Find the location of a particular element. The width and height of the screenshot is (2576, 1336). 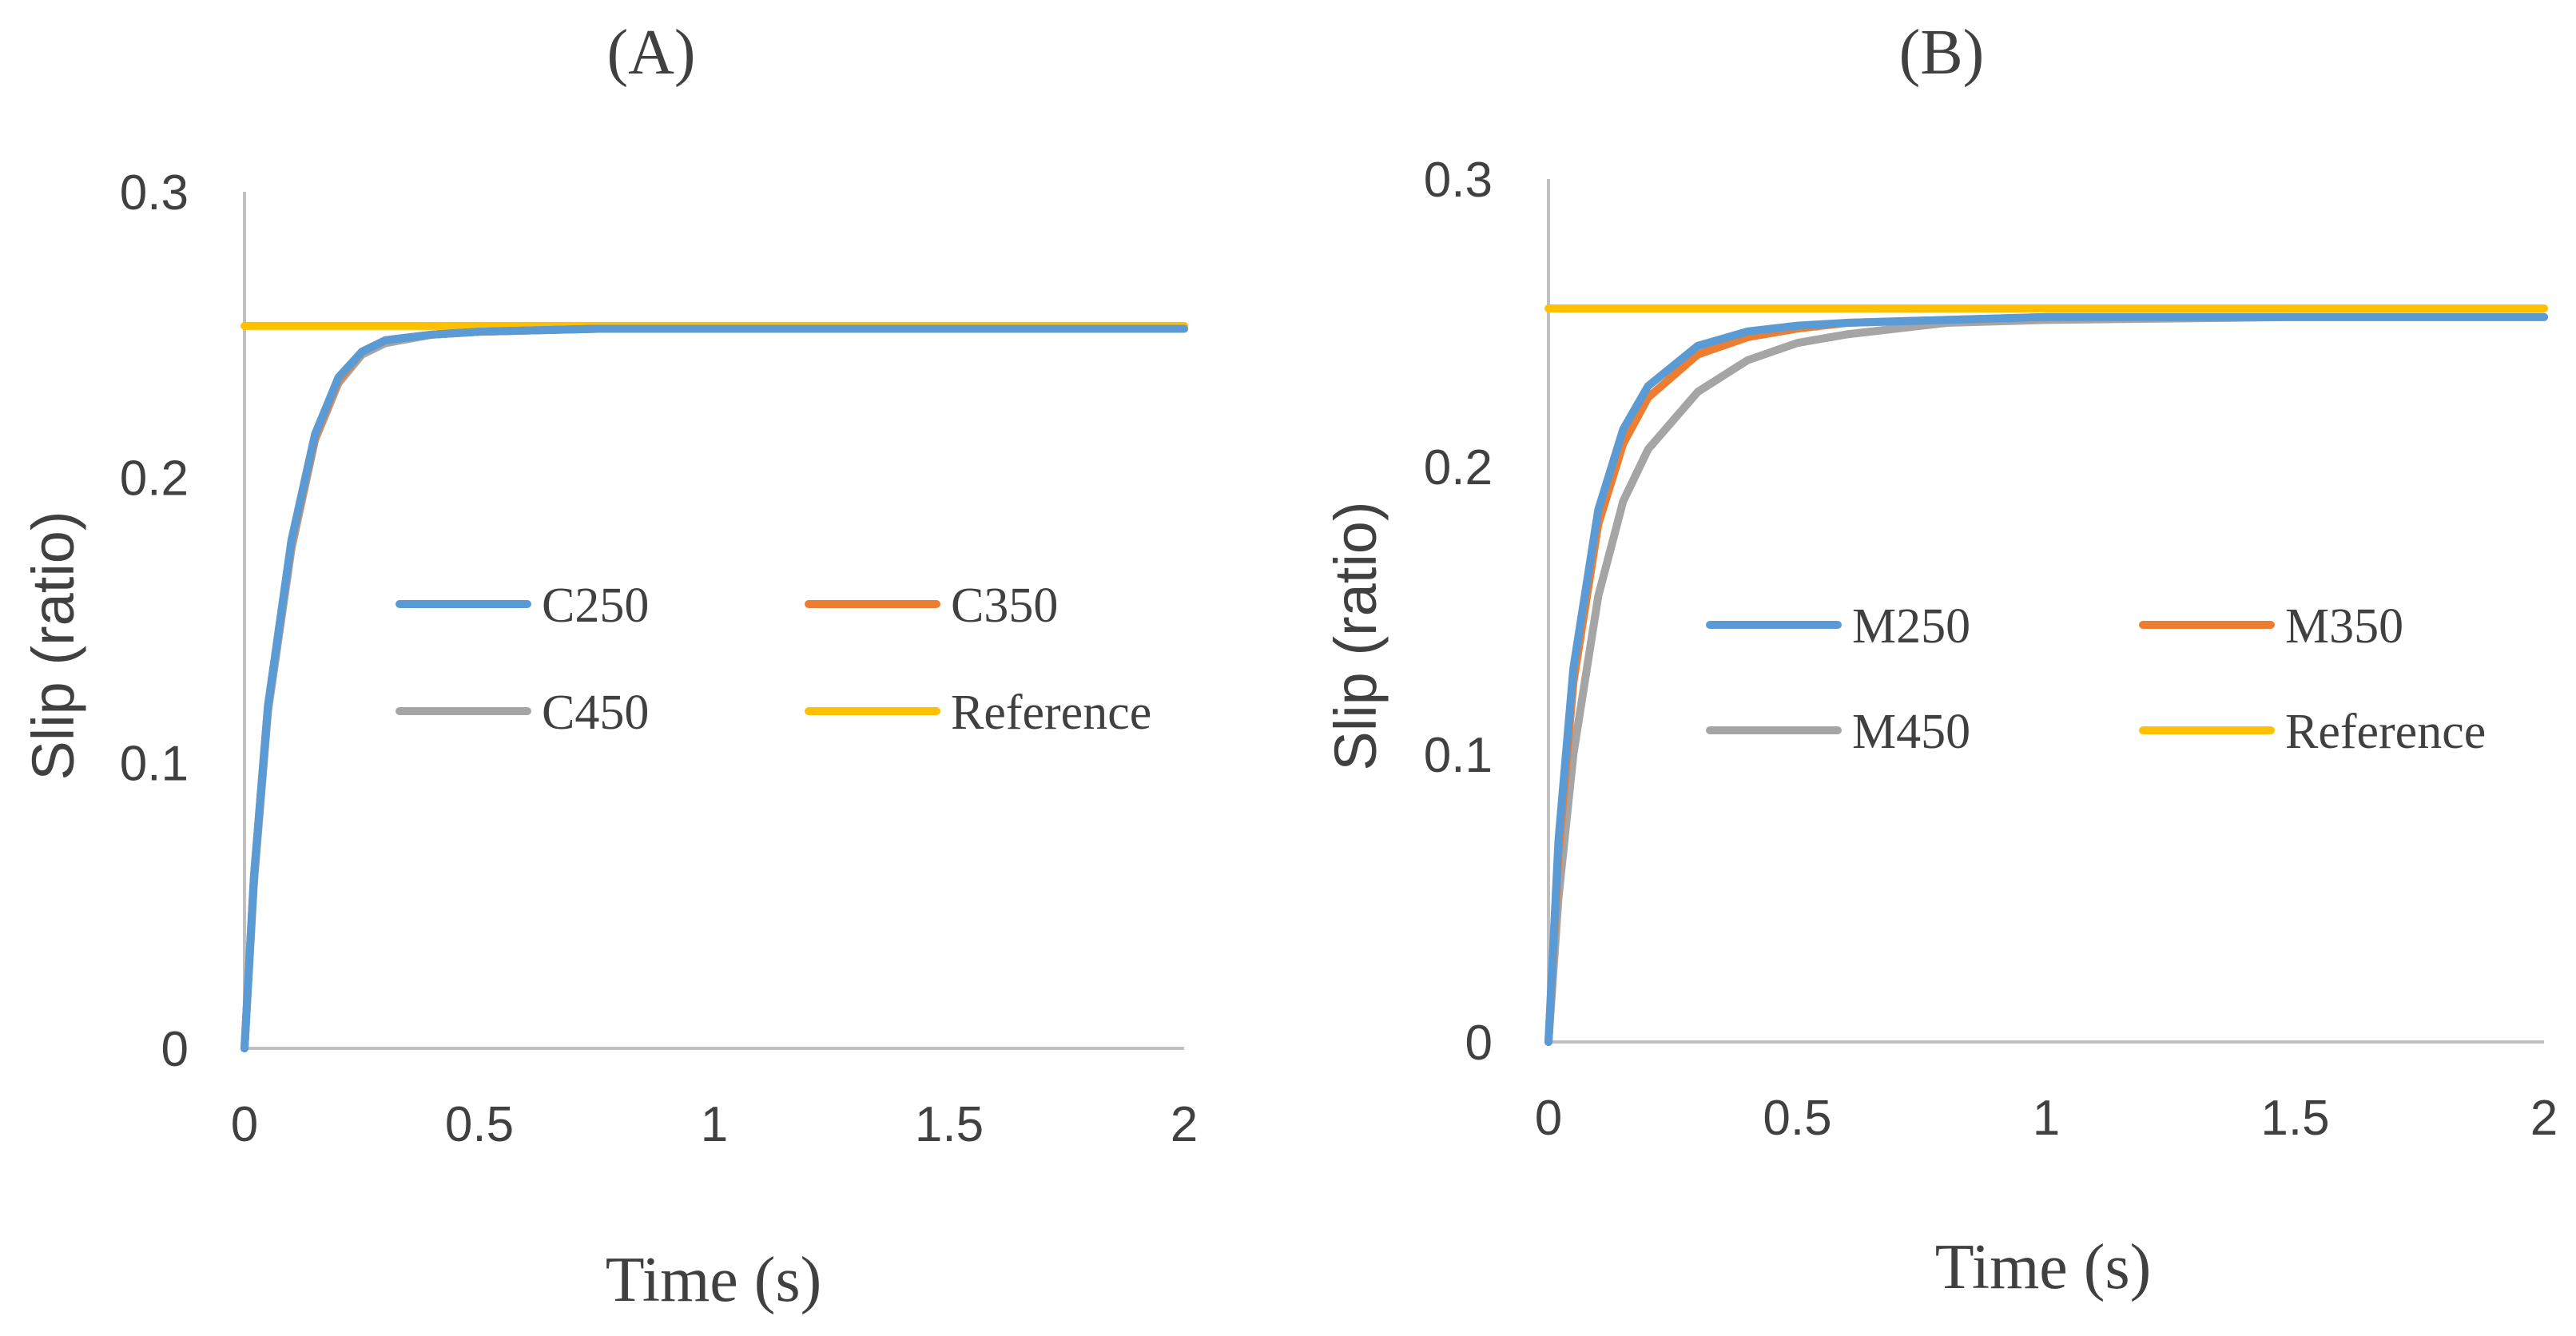

panel-b-legend-label-m250: M250 is located at coordinates (1911, 626).